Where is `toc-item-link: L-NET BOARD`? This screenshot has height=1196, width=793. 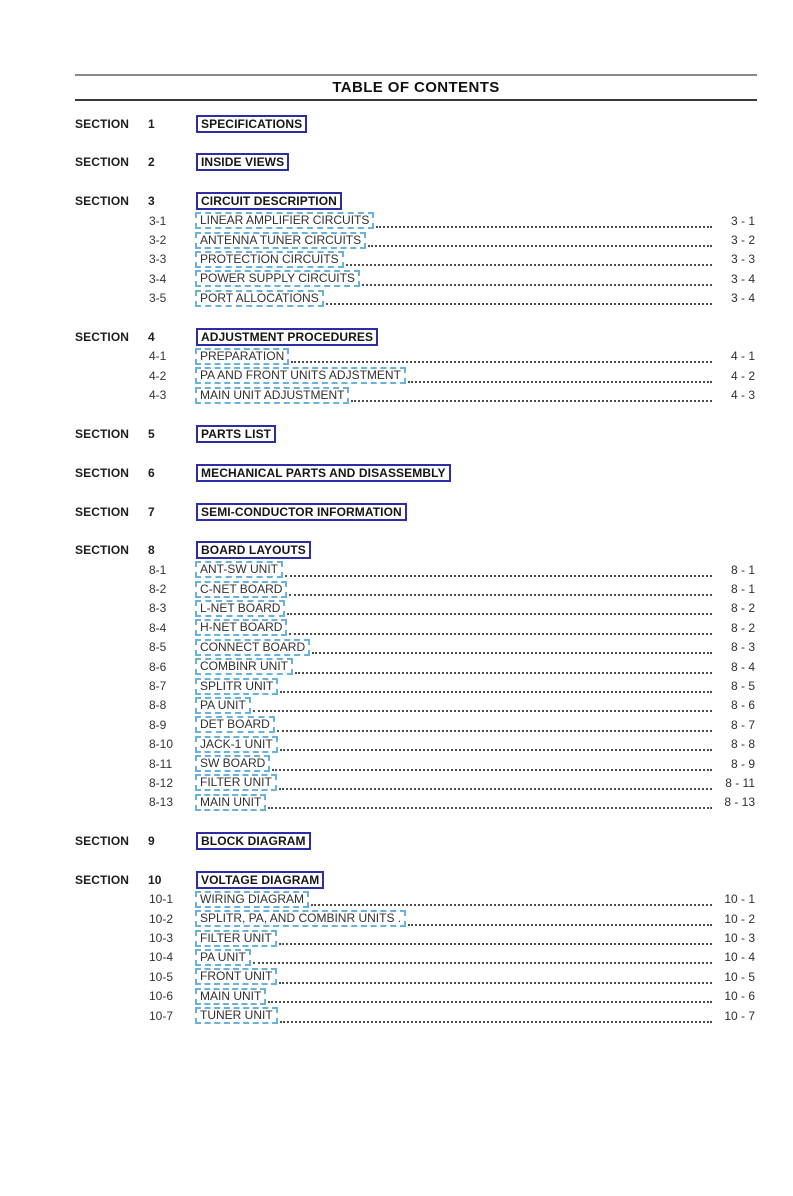
toc-item-link: L-NET BOARD is located at coordinates (240, 608).